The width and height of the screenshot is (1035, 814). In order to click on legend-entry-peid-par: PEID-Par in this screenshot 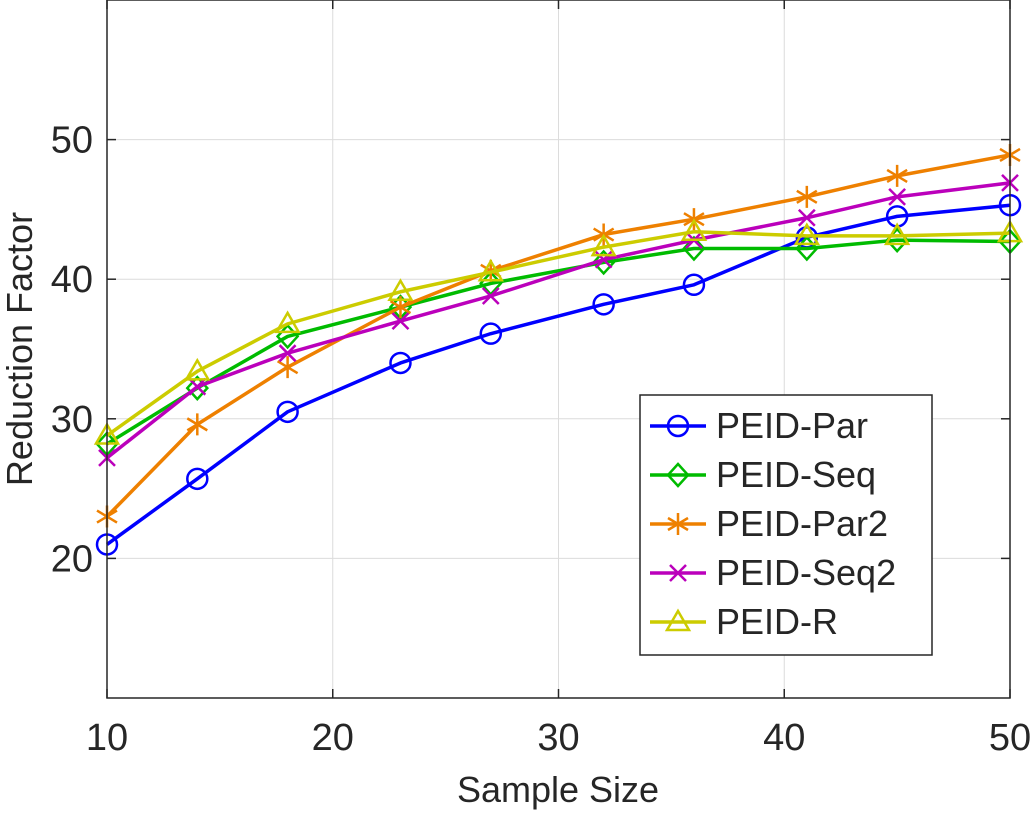, I will do `click(759, 425)`.